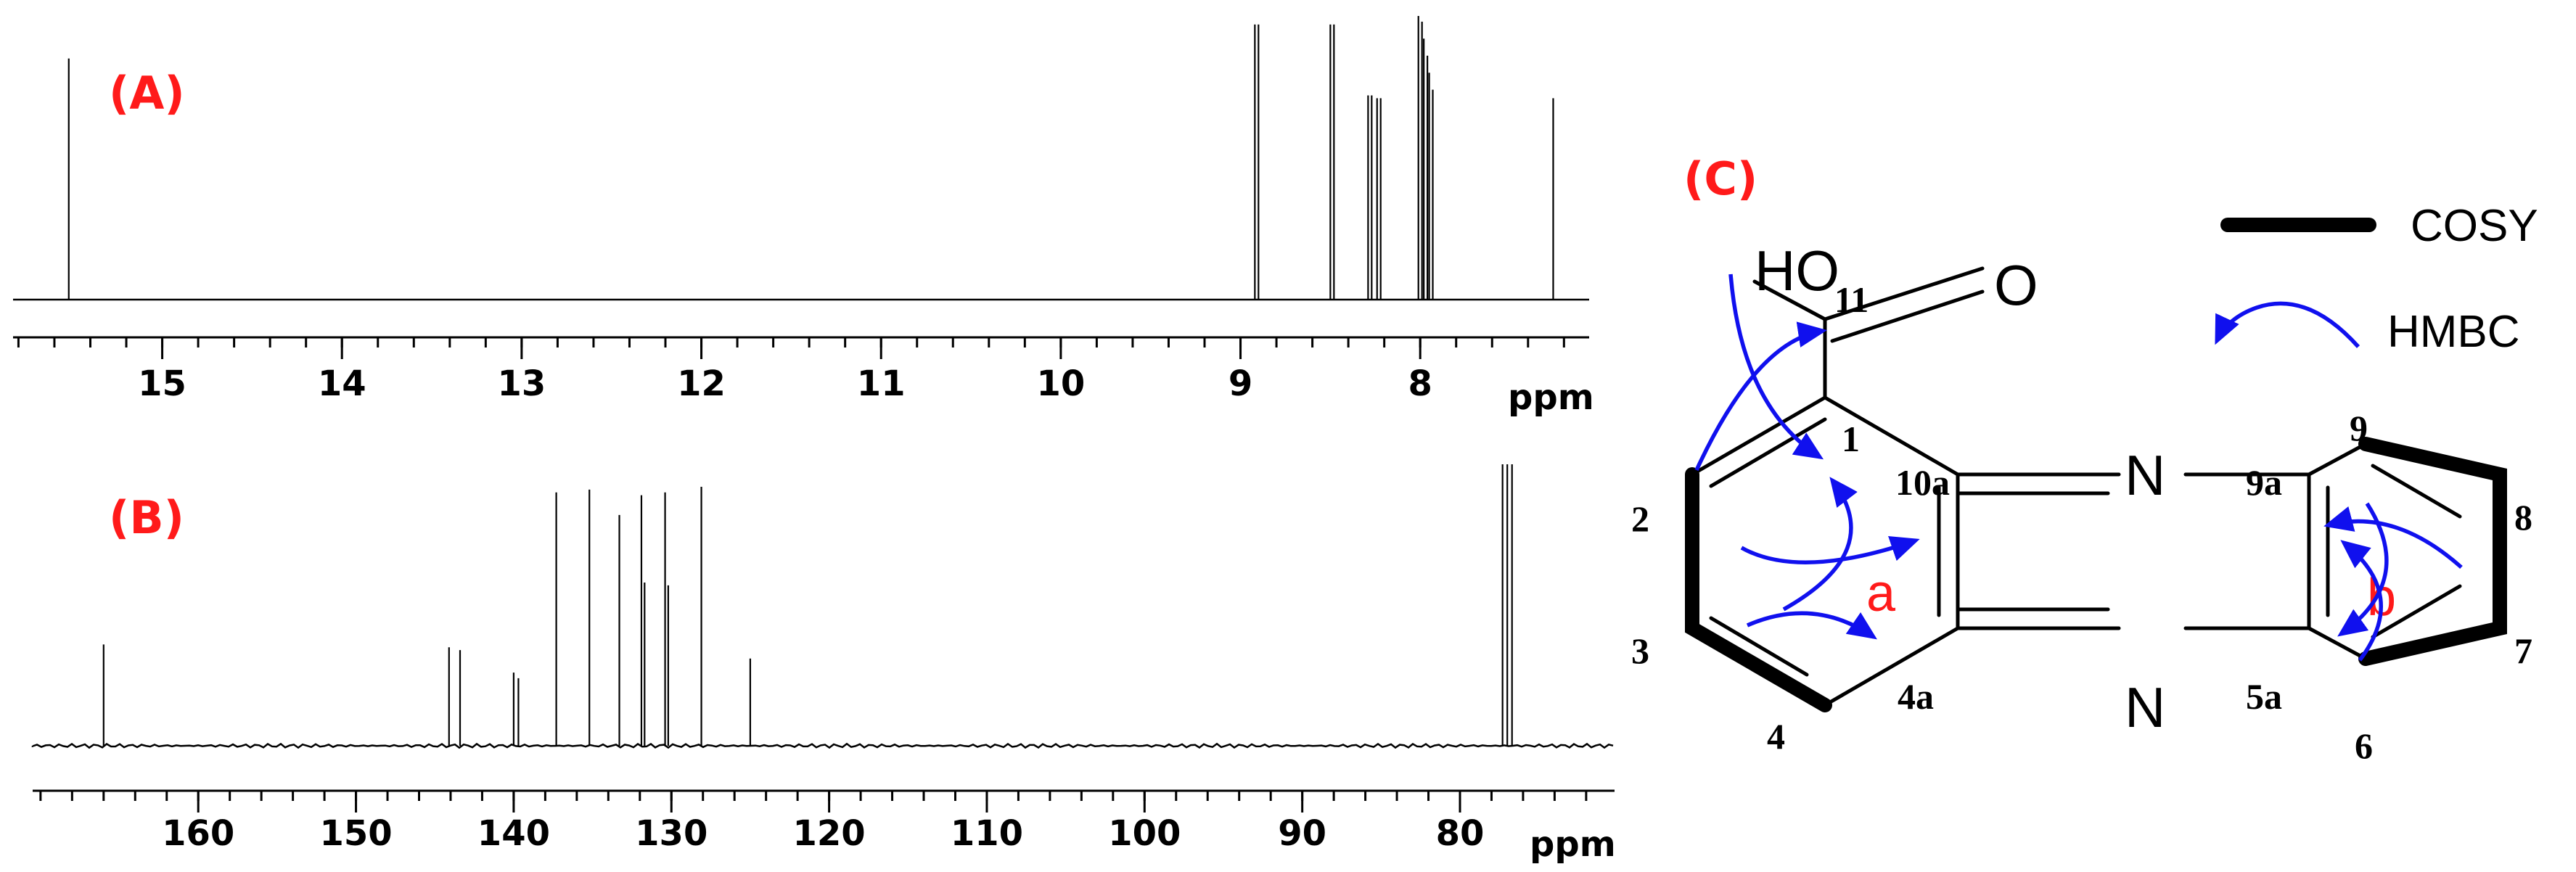  Describe the element at coordinates (1144, 833) in the screenshot. I see `spectrum-b-tick-label: 100` at that location.